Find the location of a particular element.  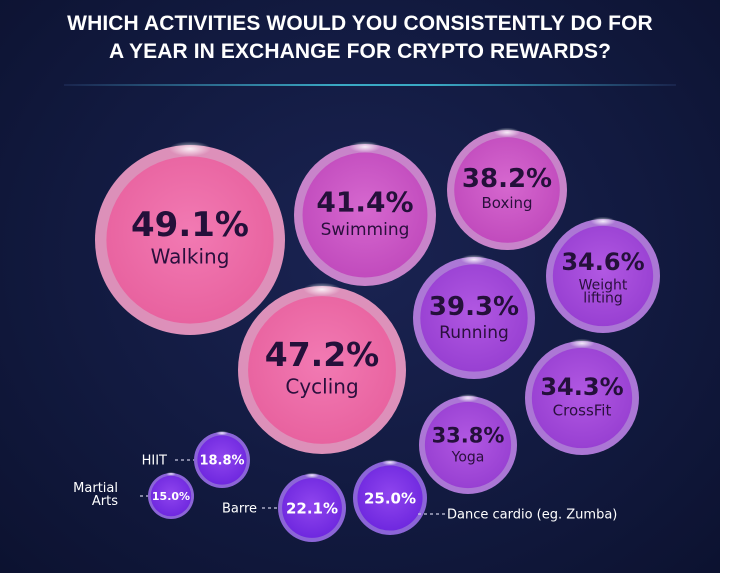

bubble-body-swimming is located at coordinates (365, 215).